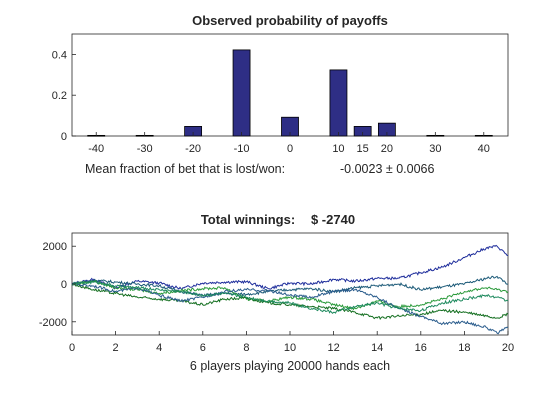 This screenshot has height=420, width=560. What do you see at coordinates (248, 219) in the screenshot?
I see `winnings-chart-title: Total winnings:` at bounding box center [248, 219].